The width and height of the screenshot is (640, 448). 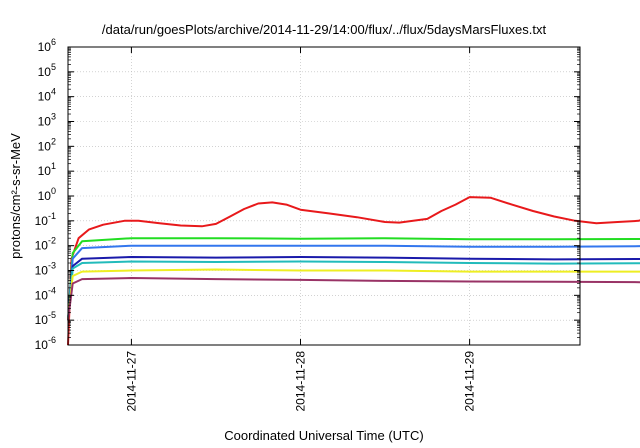 What do you see at coordinates (15, 196) in the screenshot?
I see `y-axis-label: protons/cm²-s-sr-MeV` at bounding box center [15, 196].